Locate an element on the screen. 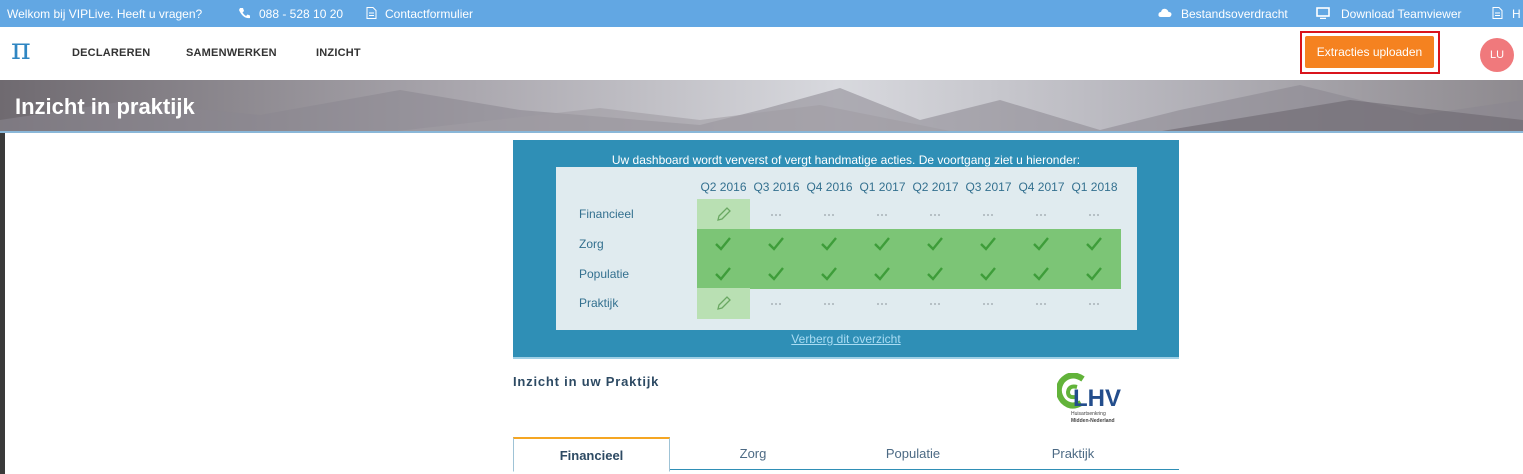  section-title: Inzicht in uw Praktijk is located at coordinates (586, 381).